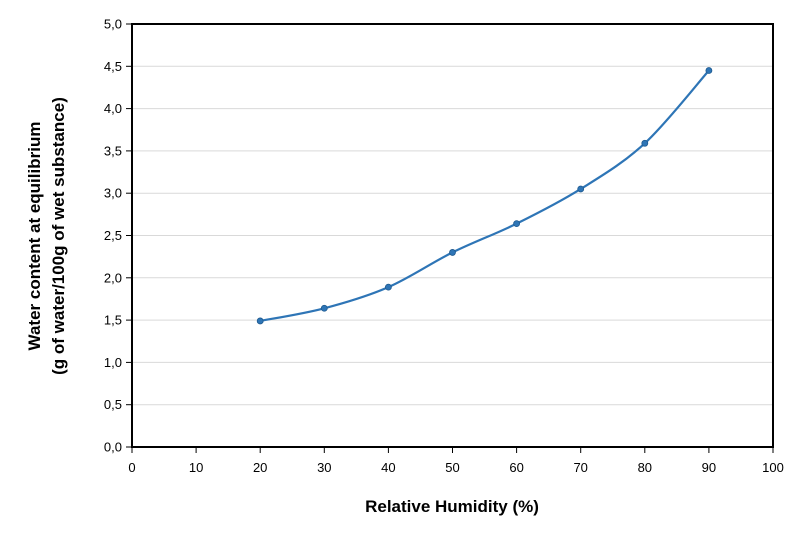 The image size is (799, 542). I want to click on y-axis: 0,0 0,5 1,0 1,5 2,0 2,5 3,0 3,5 4,0 4,5 5,0, so click(118, 236).